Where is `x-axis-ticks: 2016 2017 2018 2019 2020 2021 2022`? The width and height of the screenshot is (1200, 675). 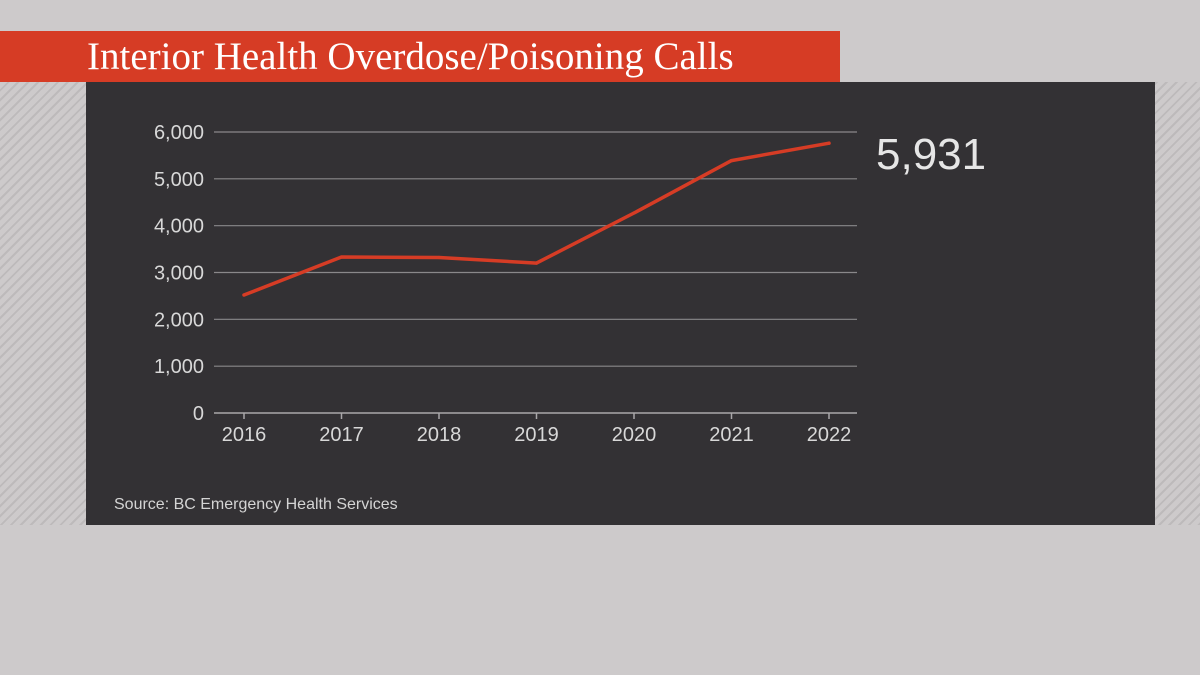
x-axis-ticks: 2016 2017 2018 2019 2020 2021 2022 is located at coordinates (537, 435).